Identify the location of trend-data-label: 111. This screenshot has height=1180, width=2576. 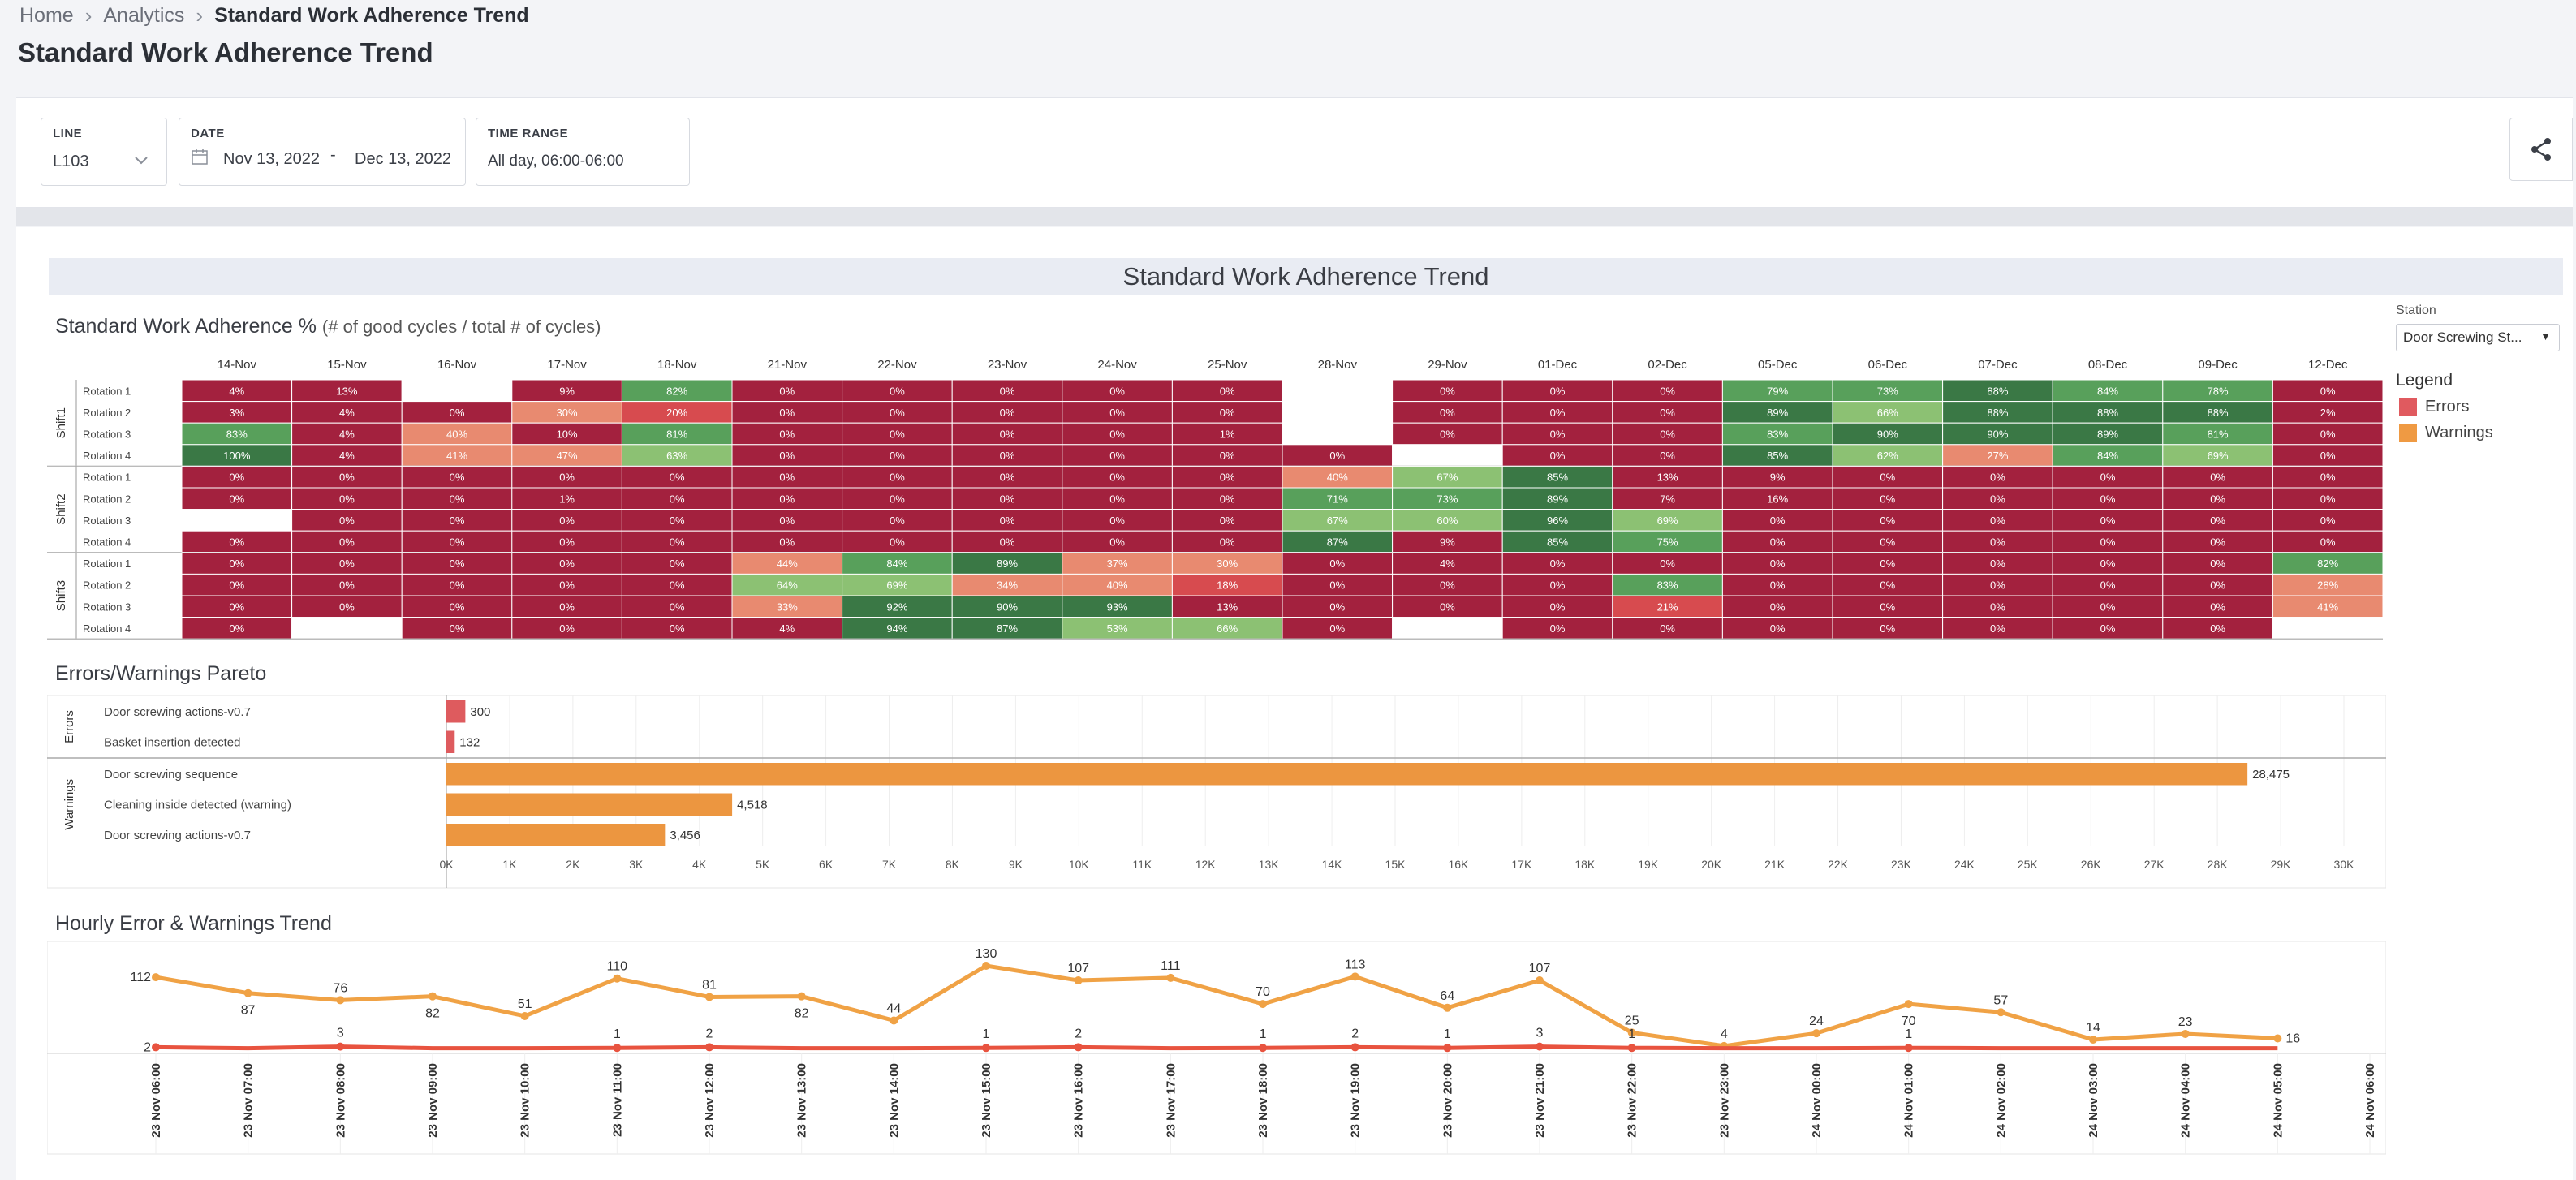
(1171, 966).